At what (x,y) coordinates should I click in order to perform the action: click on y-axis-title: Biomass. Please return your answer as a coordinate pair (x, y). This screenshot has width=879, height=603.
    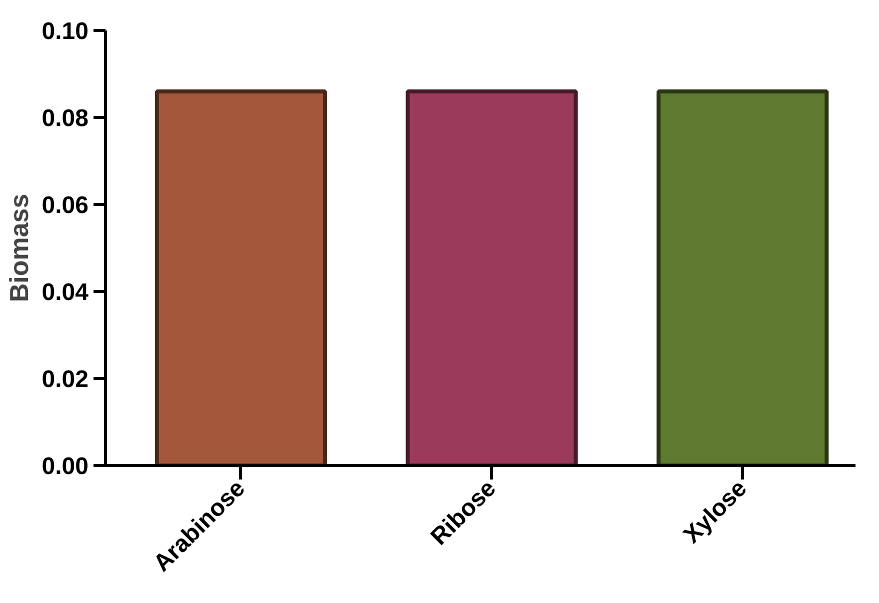
    Looking at the image, I should click on (19, 248).